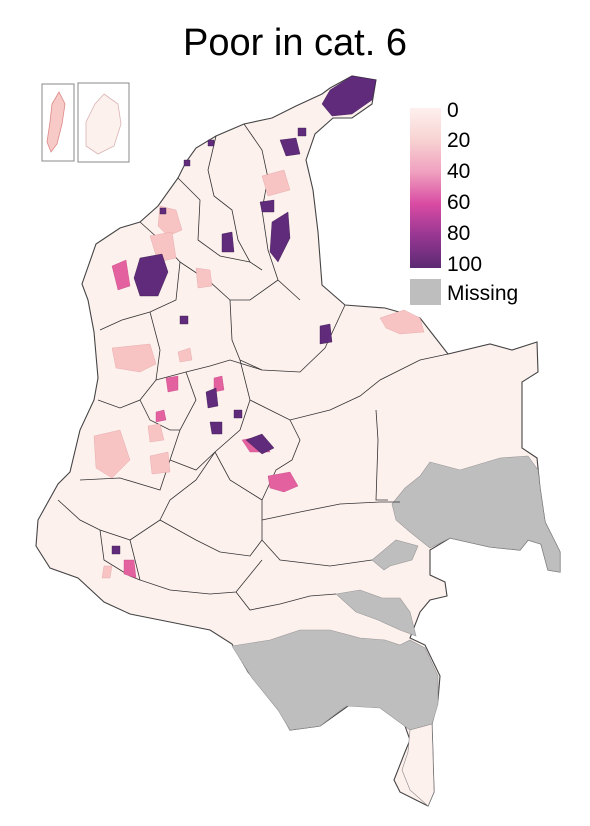  I want to click on missing-region-caqueta, so click(376, 613).